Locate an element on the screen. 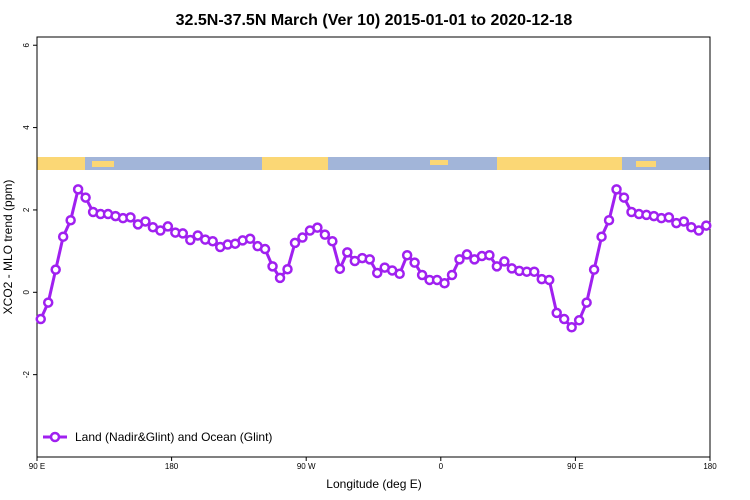  land-ocean-strip is located at coordinates (373, 163).